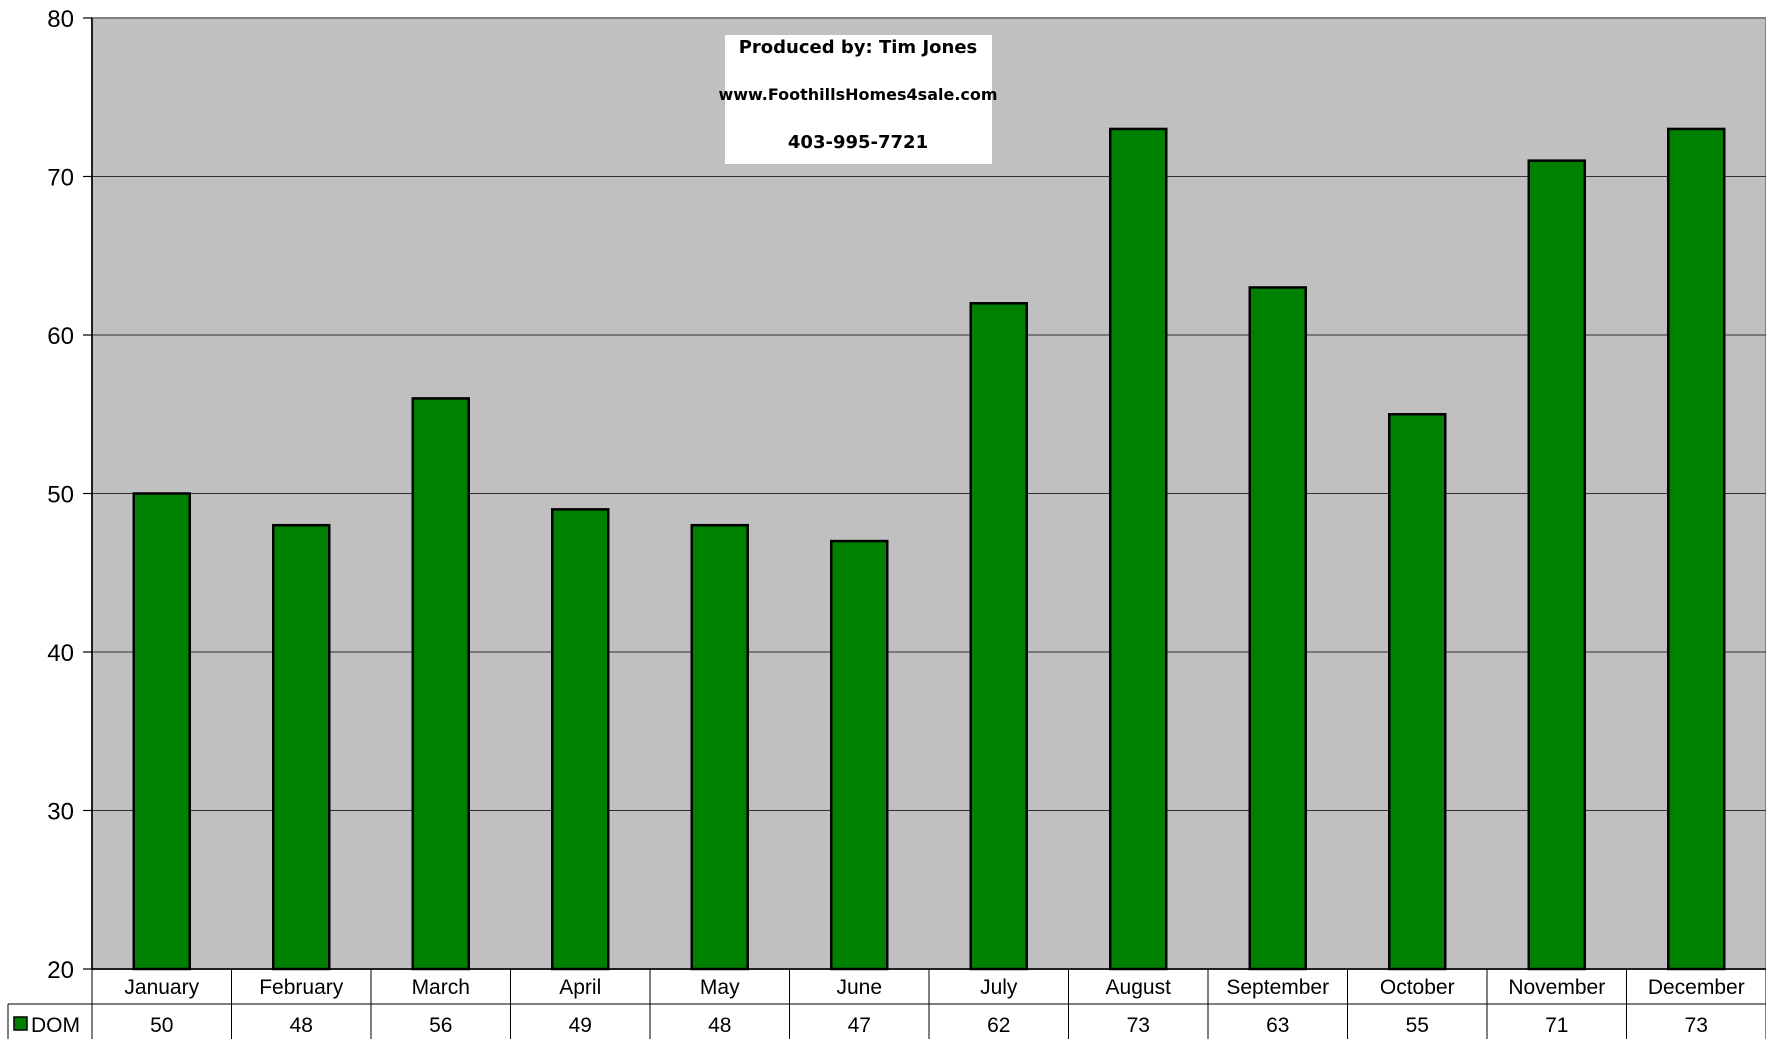 The image size is (1766, 1039). What do you see at coordinates (60, 653) in the screenshot?
I see `y-tick-label: 40` at bounding box center [60, 653].